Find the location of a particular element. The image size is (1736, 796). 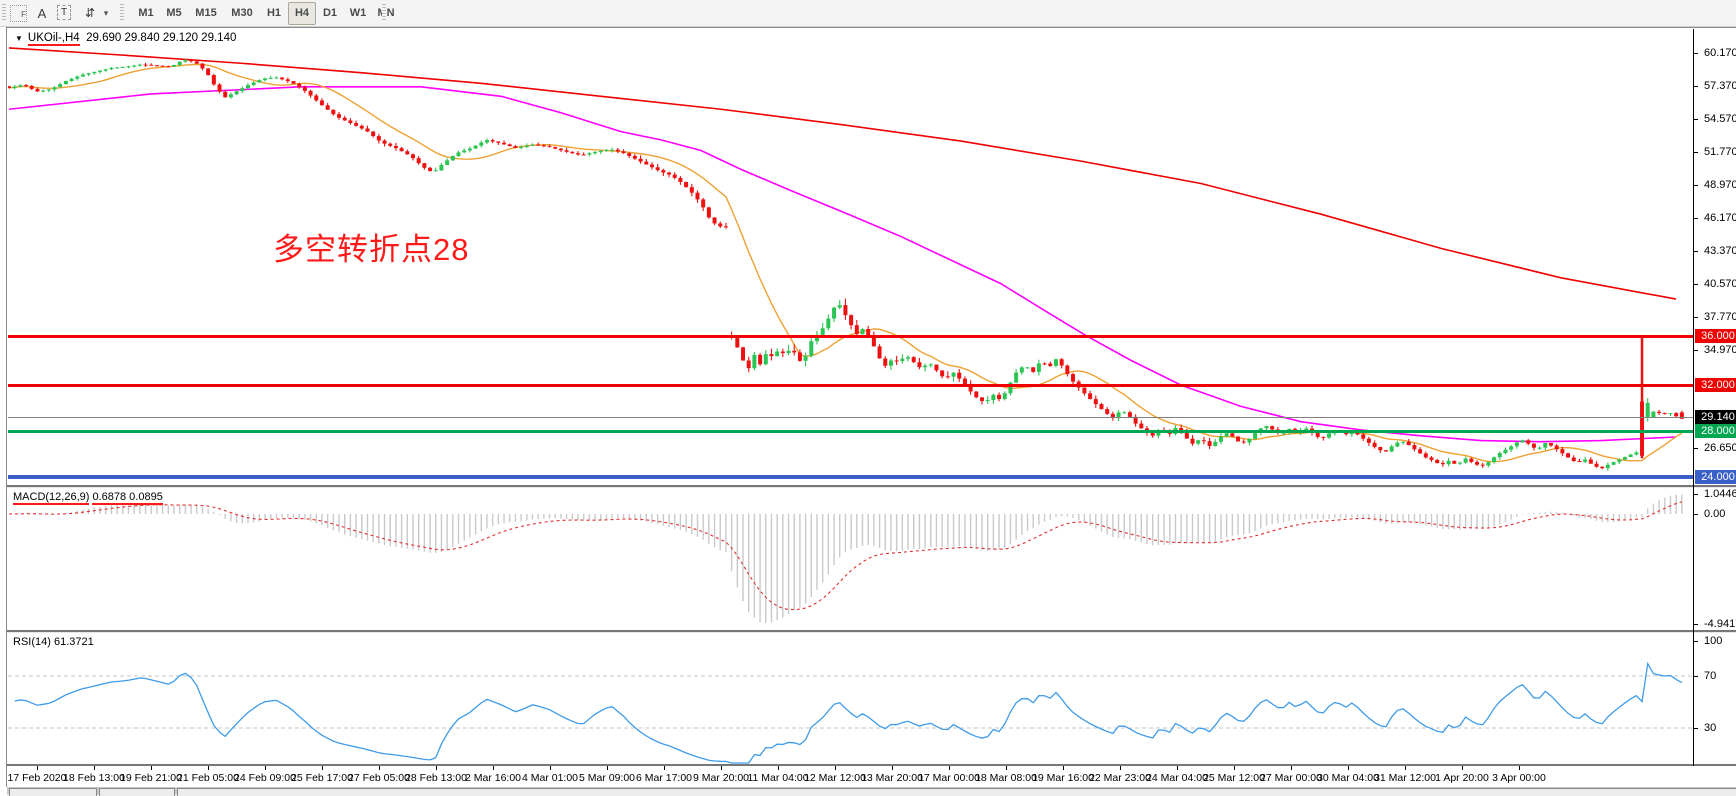

price-axis-label: 51.770 is located at coordinates (1720, 152).